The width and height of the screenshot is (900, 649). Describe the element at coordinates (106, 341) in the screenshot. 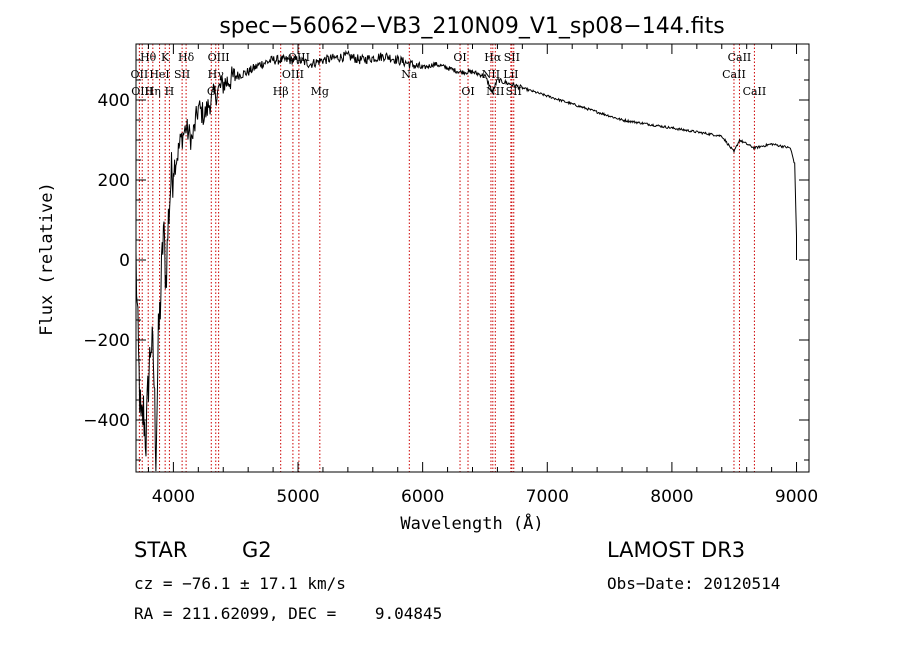

I see `y-tick-label: −200` at that location.